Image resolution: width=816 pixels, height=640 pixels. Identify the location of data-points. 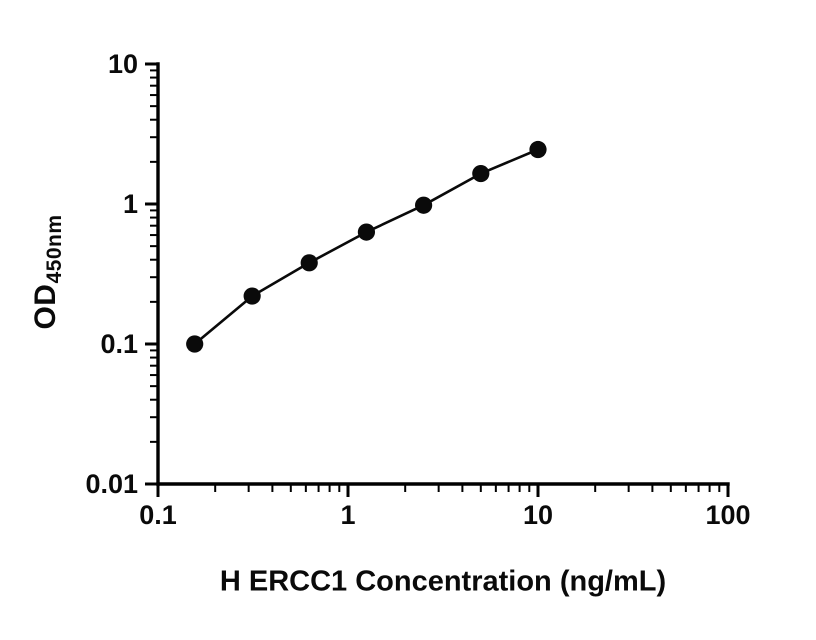
(366, 246).